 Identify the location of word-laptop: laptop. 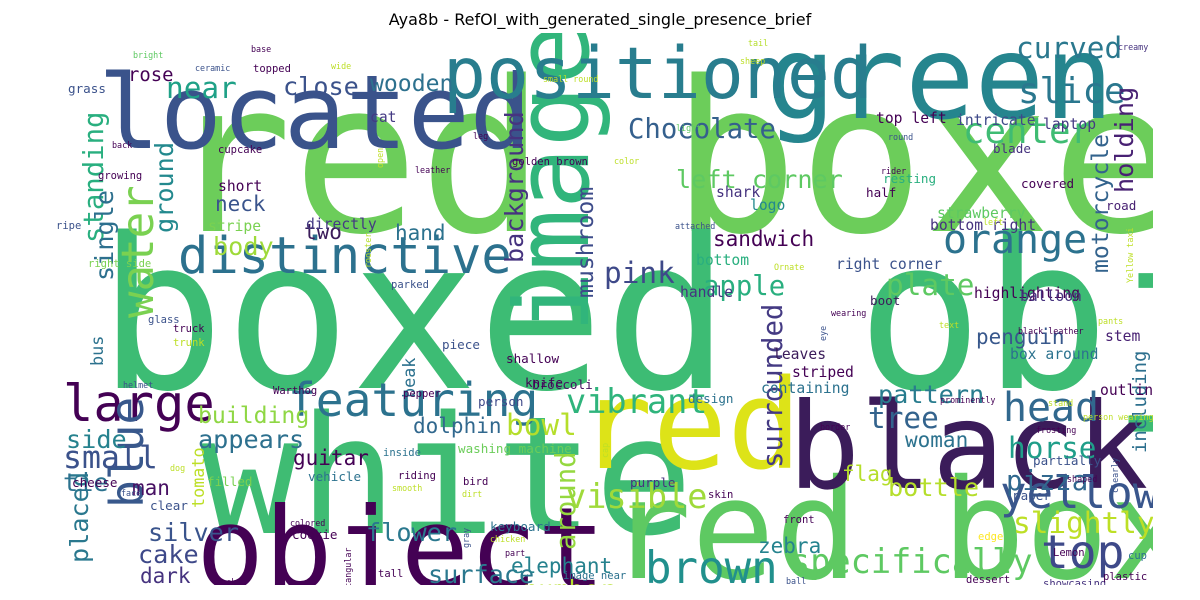
(1069, 124).